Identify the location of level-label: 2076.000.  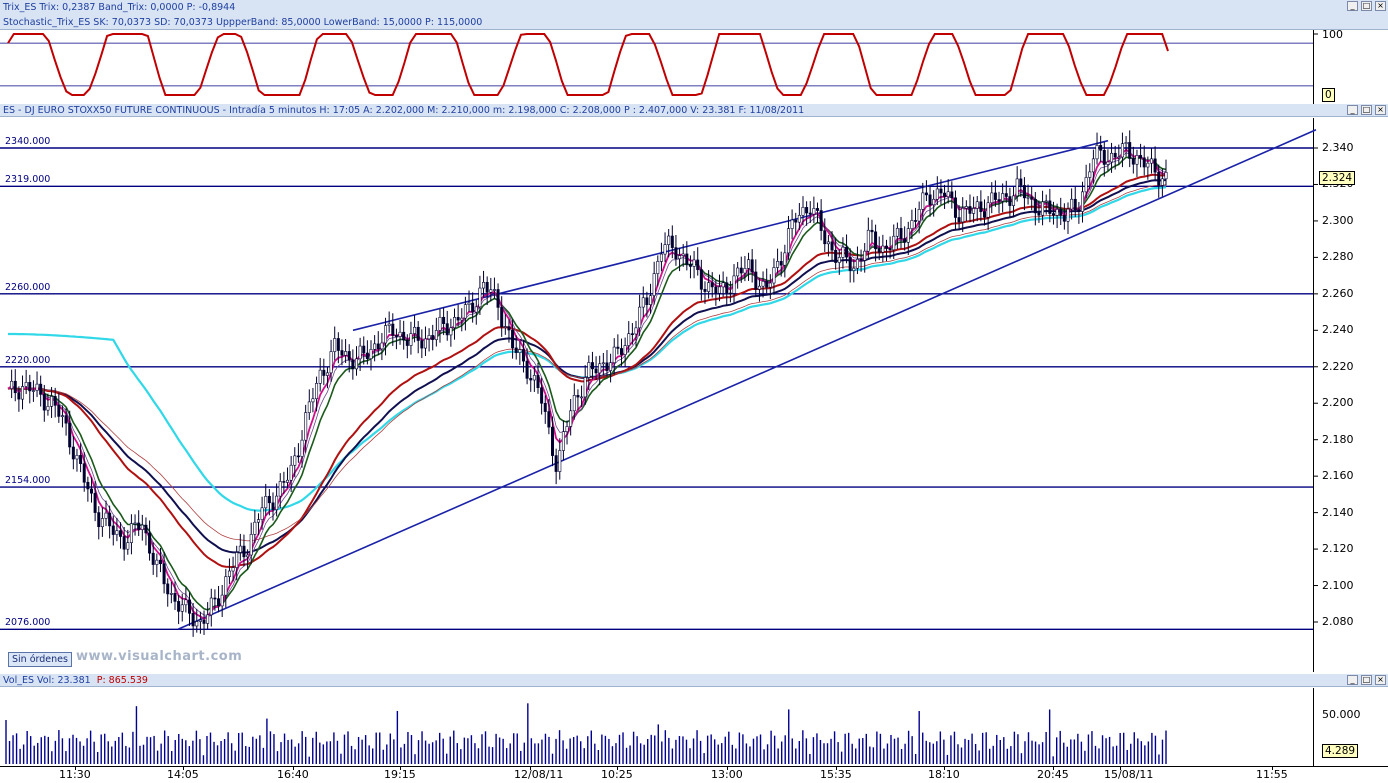
(28, 623).